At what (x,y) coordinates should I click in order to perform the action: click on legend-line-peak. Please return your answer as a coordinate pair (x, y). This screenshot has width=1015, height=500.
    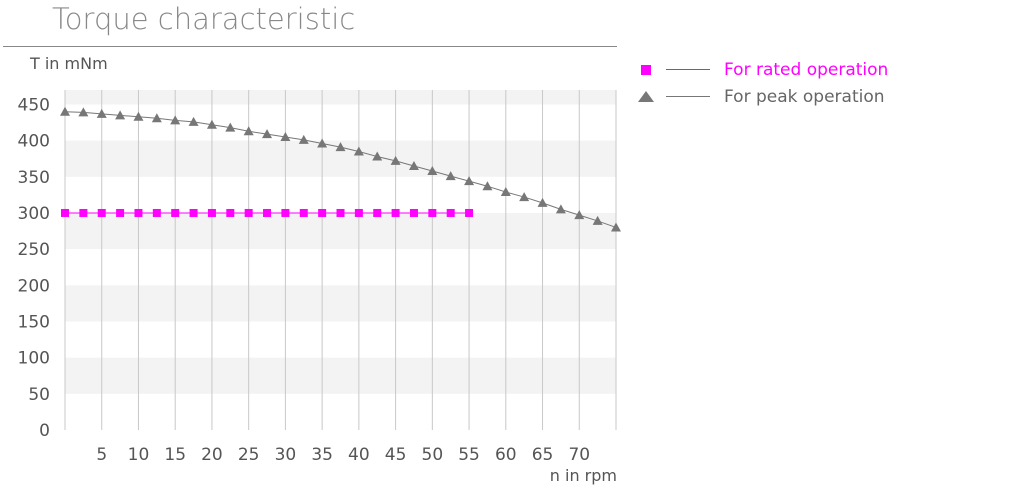
    Looking at the image, I should click on (688, 96).